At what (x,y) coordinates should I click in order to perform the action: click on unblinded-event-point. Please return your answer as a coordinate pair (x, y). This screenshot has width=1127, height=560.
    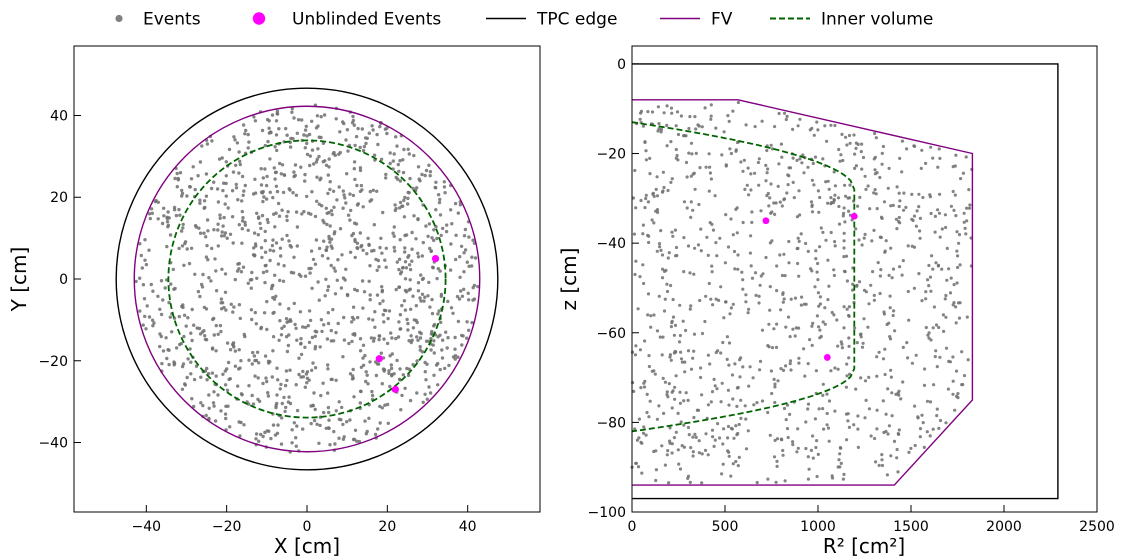
    Looking at the image, I should click on (395, 389).